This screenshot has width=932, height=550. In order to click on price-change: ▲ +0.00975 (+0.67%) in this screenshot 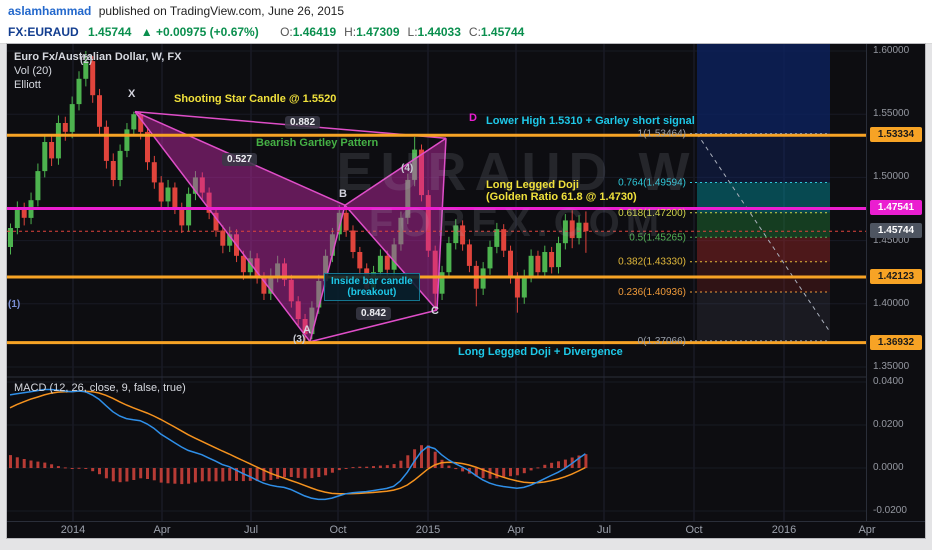, I will do `click(199, 32)`.